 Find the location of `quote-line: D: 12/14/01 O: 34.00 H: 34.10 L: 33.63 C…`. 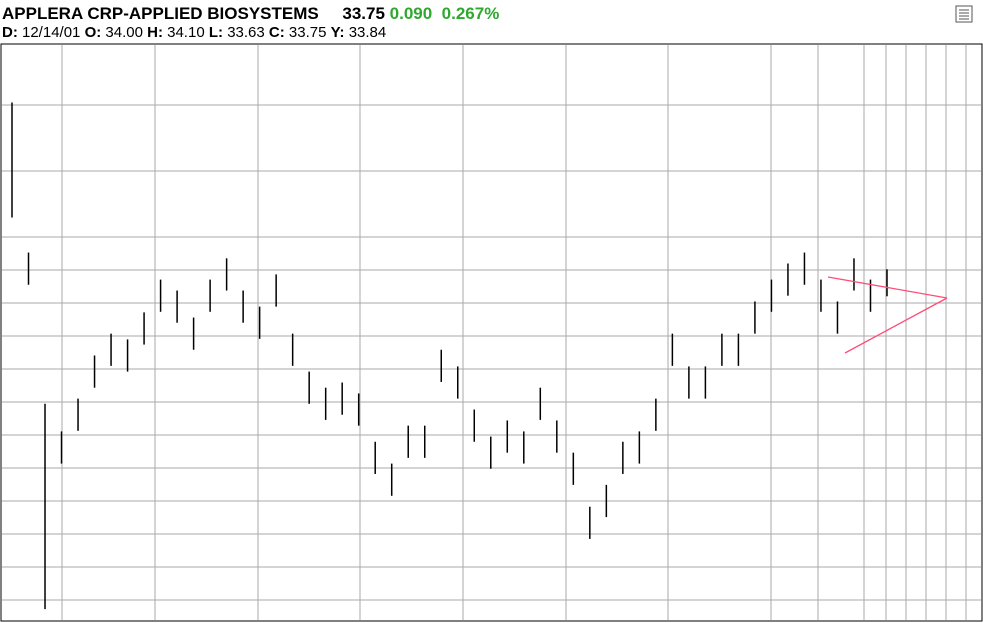

quote-line: D: 12/14/01 O: 34.00 H: 34.10 L: 33.63 C… is located at coordinates (196, 32).